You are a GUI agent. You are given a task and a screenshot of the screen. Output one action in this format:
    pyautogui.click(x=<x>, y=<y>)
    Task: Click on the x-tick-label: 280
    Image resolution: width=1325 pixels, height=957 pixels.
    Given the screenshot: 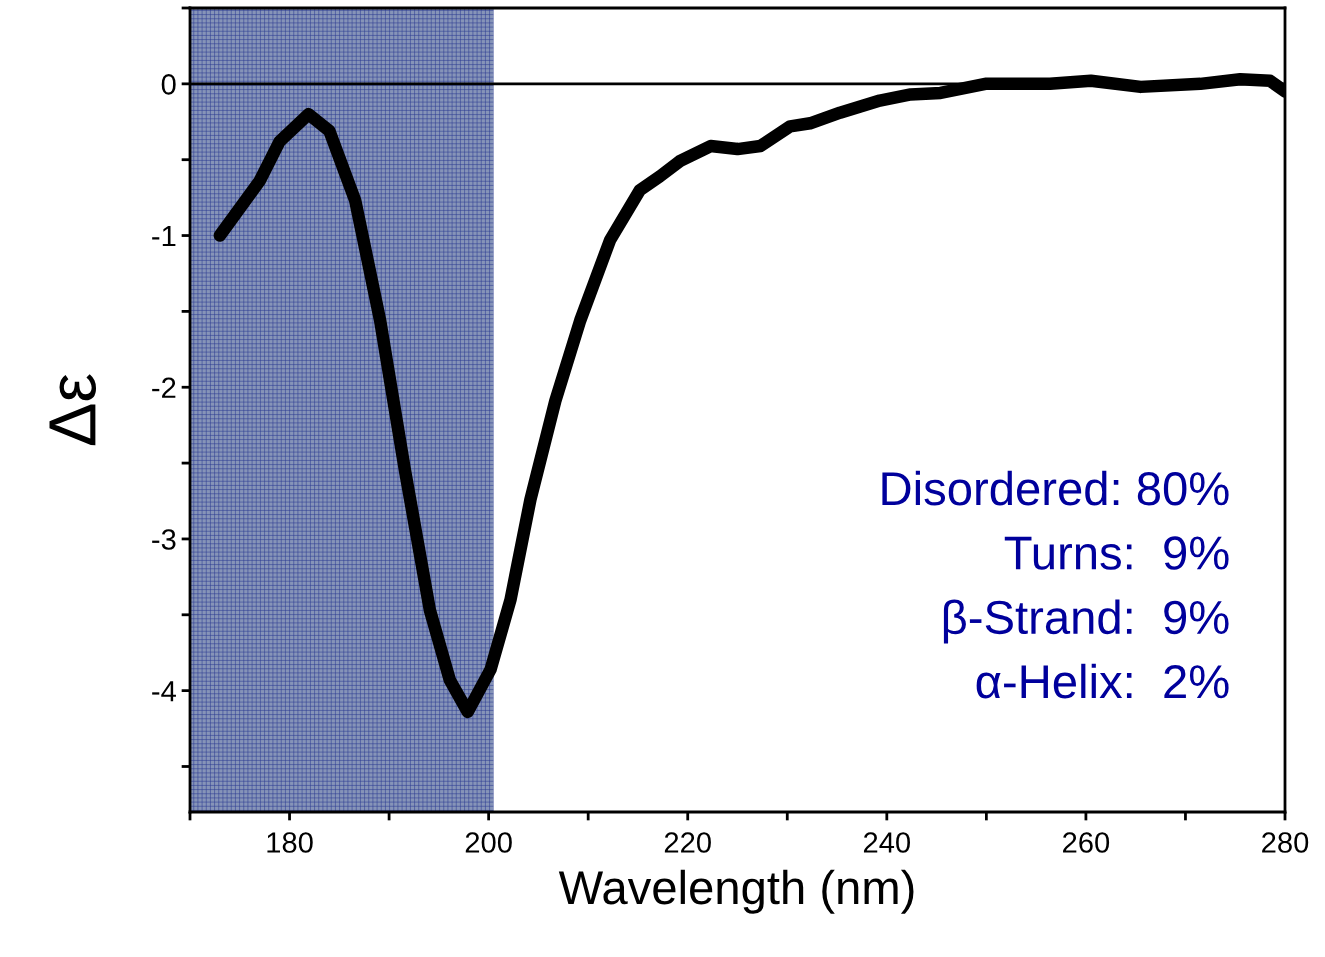 What is the action you would take?
    pyautogui.click(x=1285, y=842)
    